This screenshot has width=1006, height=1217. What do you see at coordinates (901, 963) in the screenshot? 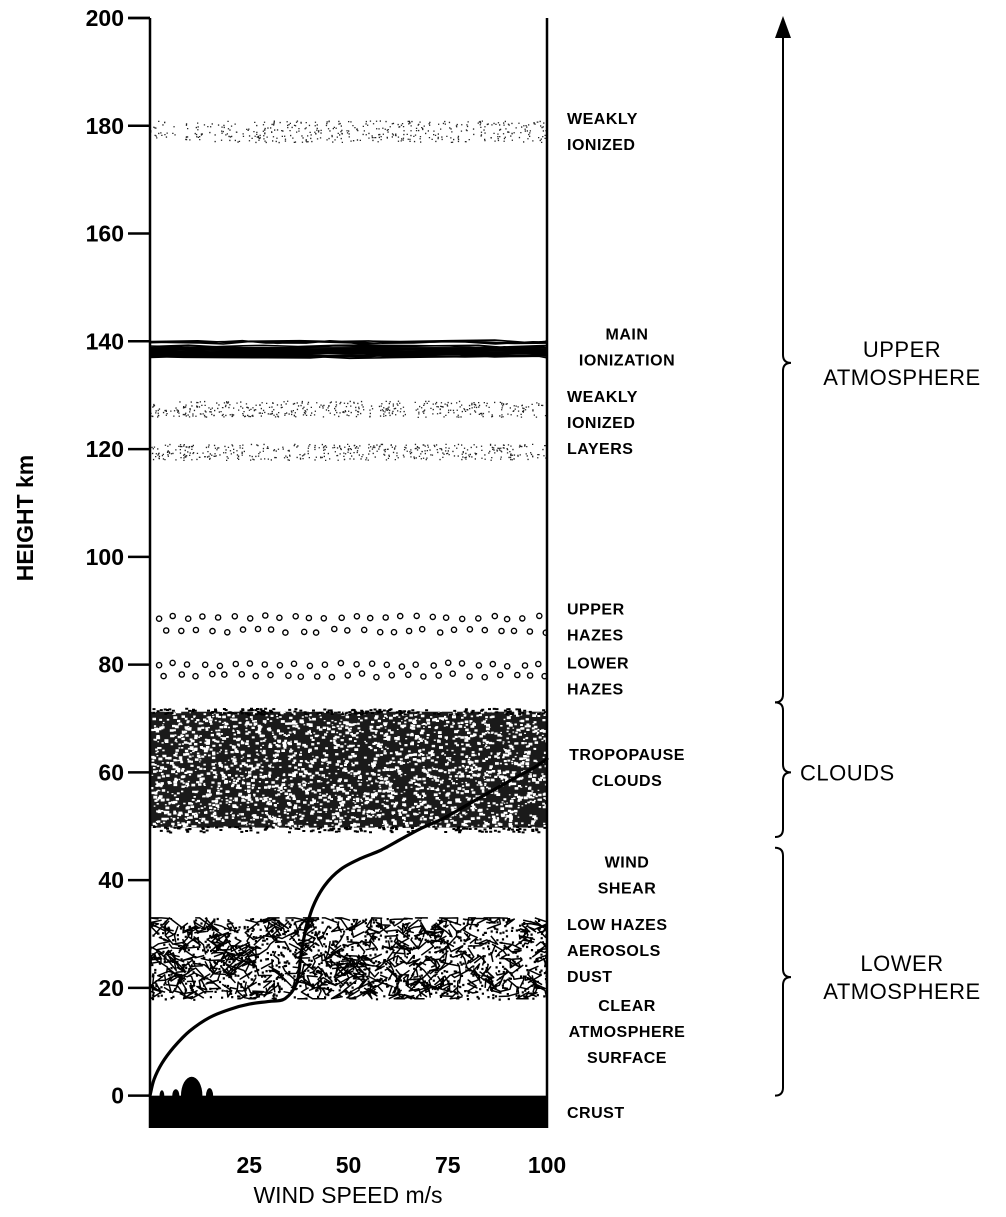
I see `region-label-lower-atmosphere: LOWER` at bounding box center [901, 963].